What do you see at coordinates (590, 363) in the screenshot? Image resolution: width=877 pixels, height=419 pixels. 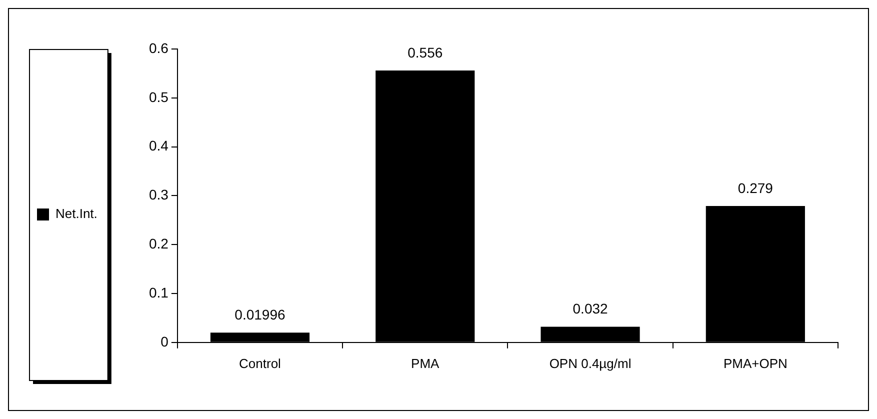 I see `x-tick-label: OPN 0.4µg/ml` at bounding box center [590, 363].